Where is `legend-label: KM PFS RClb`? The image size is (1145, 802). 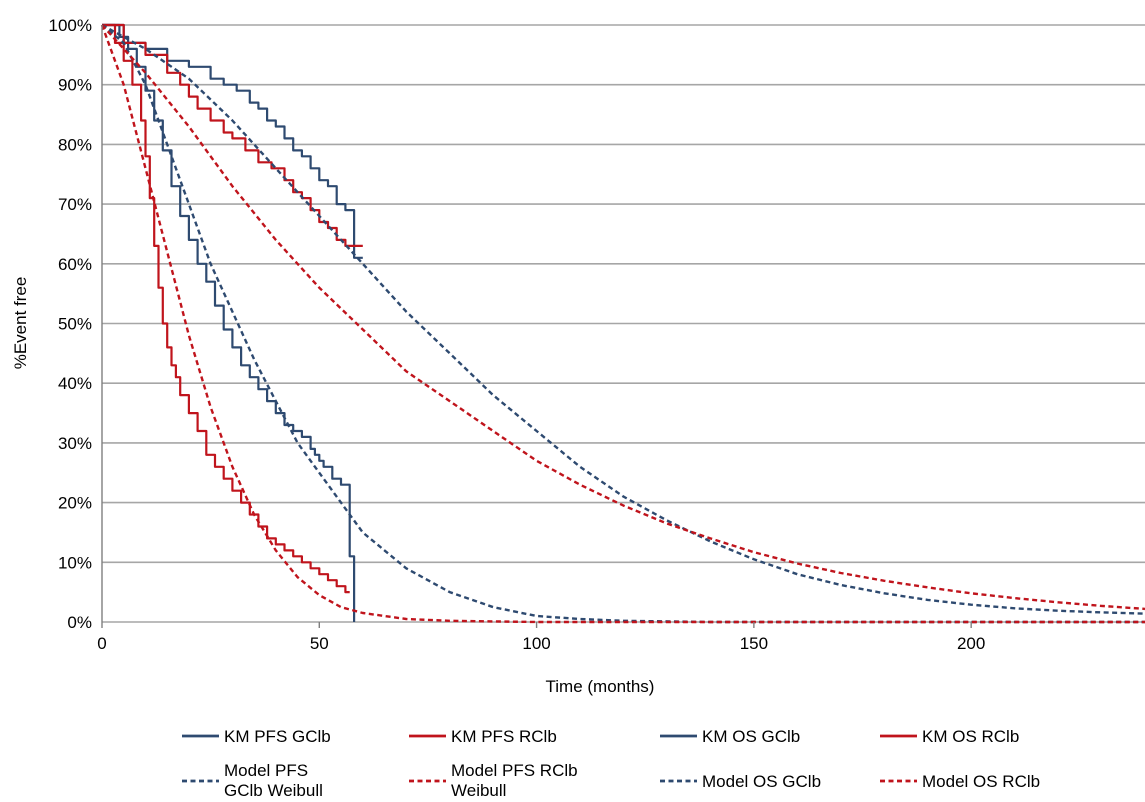 legend-label: KM PFS RClb is located at coordinates (504, 736).